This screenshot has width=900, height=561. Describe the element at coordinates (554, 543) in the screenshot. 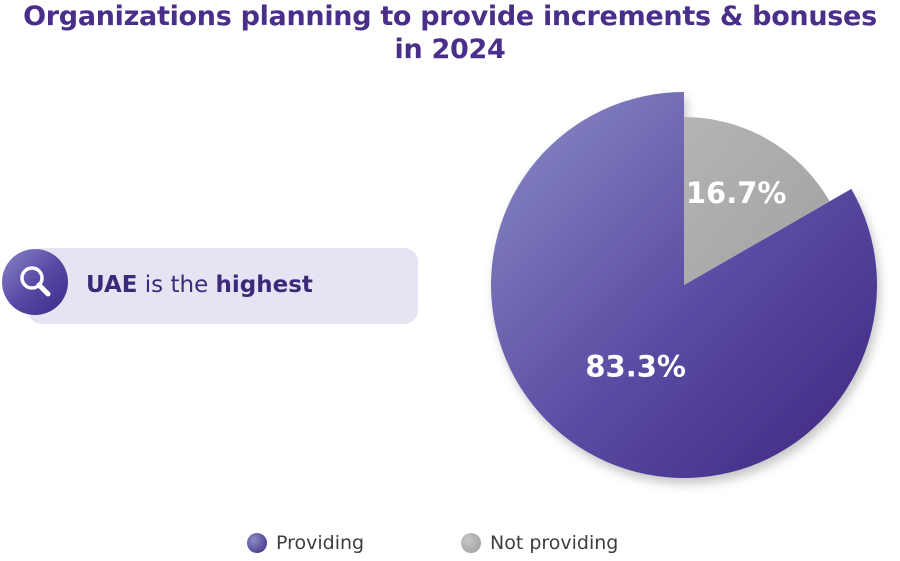

I see `legend-label-not-providing: Not providing` at that location.